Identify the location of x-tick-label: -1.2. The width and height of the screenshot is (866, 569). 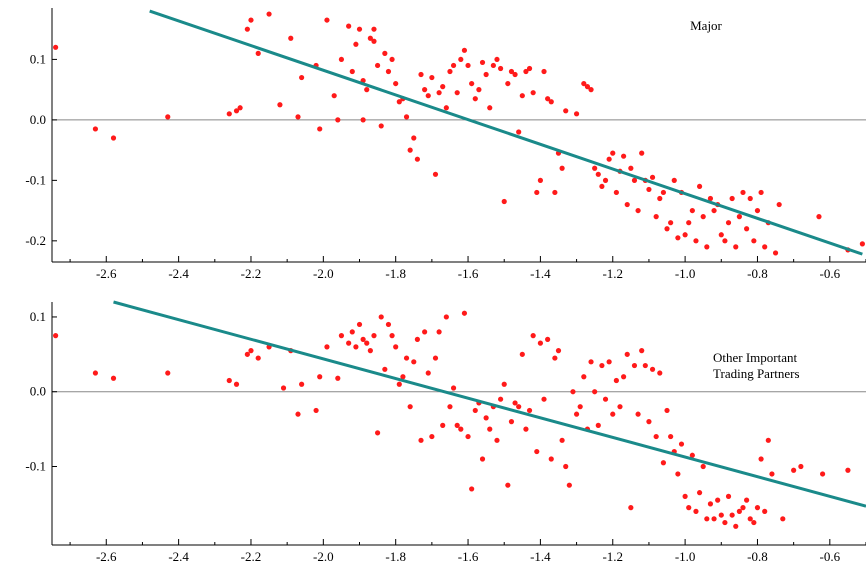
(612, 556).